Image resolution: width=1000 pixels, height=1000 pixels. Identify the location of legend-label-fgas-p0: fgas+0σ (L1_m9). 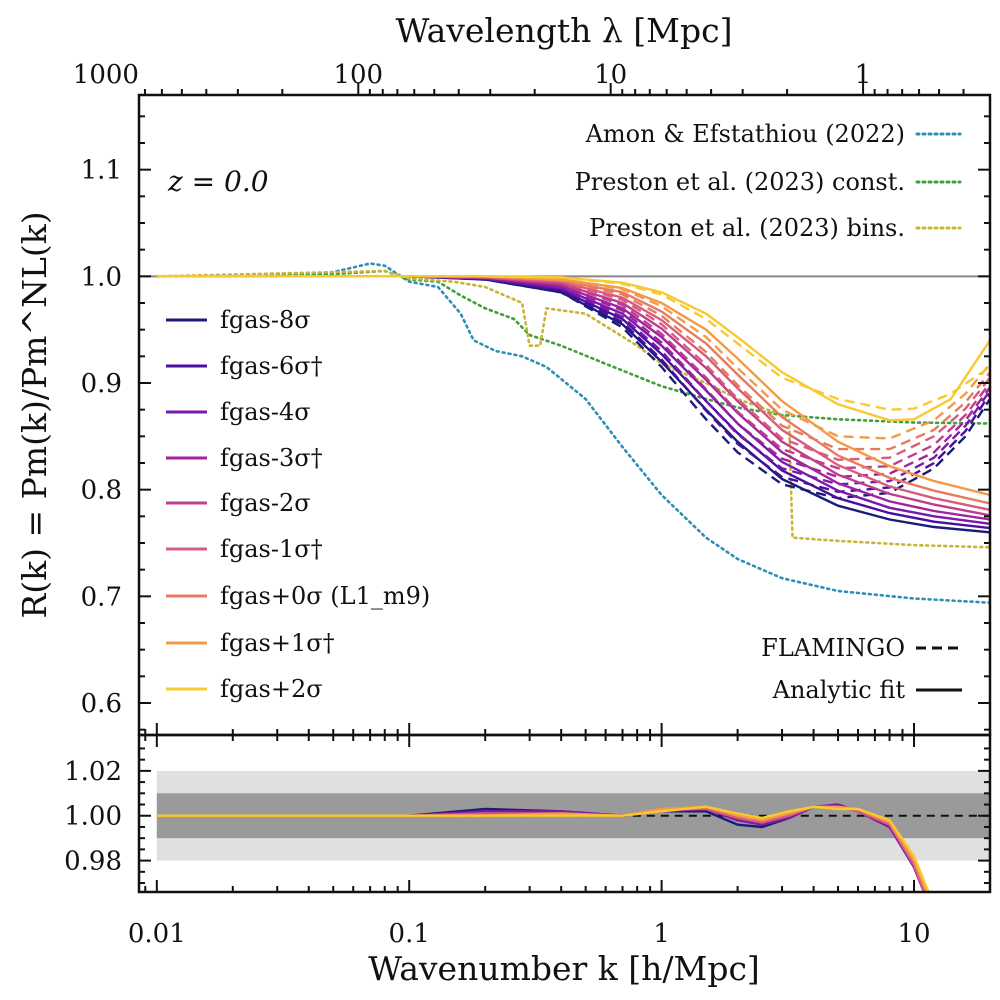
(325, 596).